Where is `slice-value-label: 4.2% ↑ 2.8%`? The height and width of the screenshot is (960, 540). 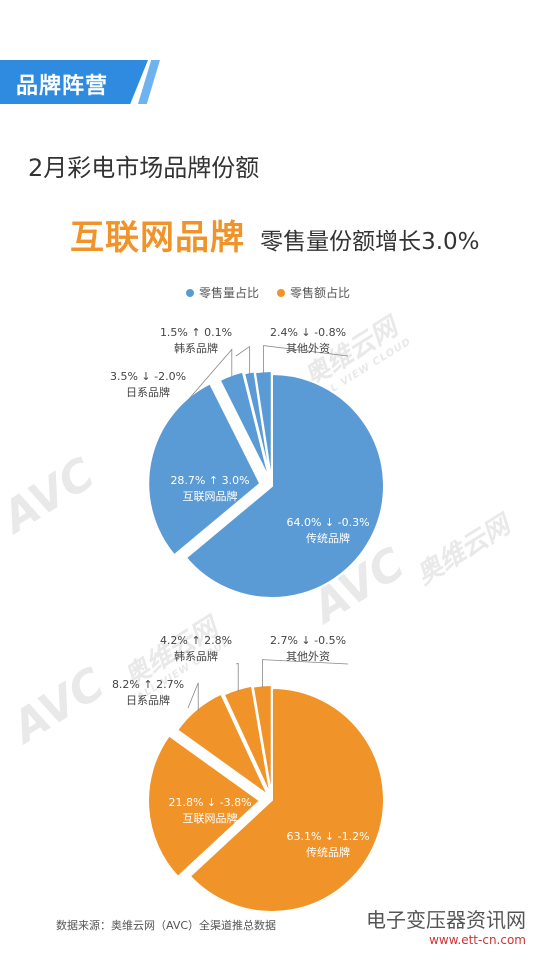 slice-value-label: 4.2% ↑ 2.8% is located at coordinates (196, 640).